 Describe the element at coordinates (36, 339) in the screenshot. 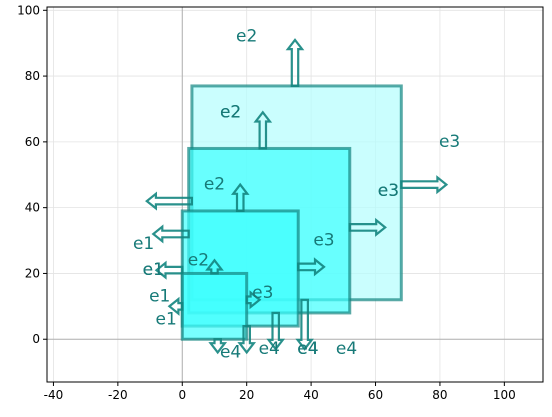

I see `y-tick-label: 0` at that location.